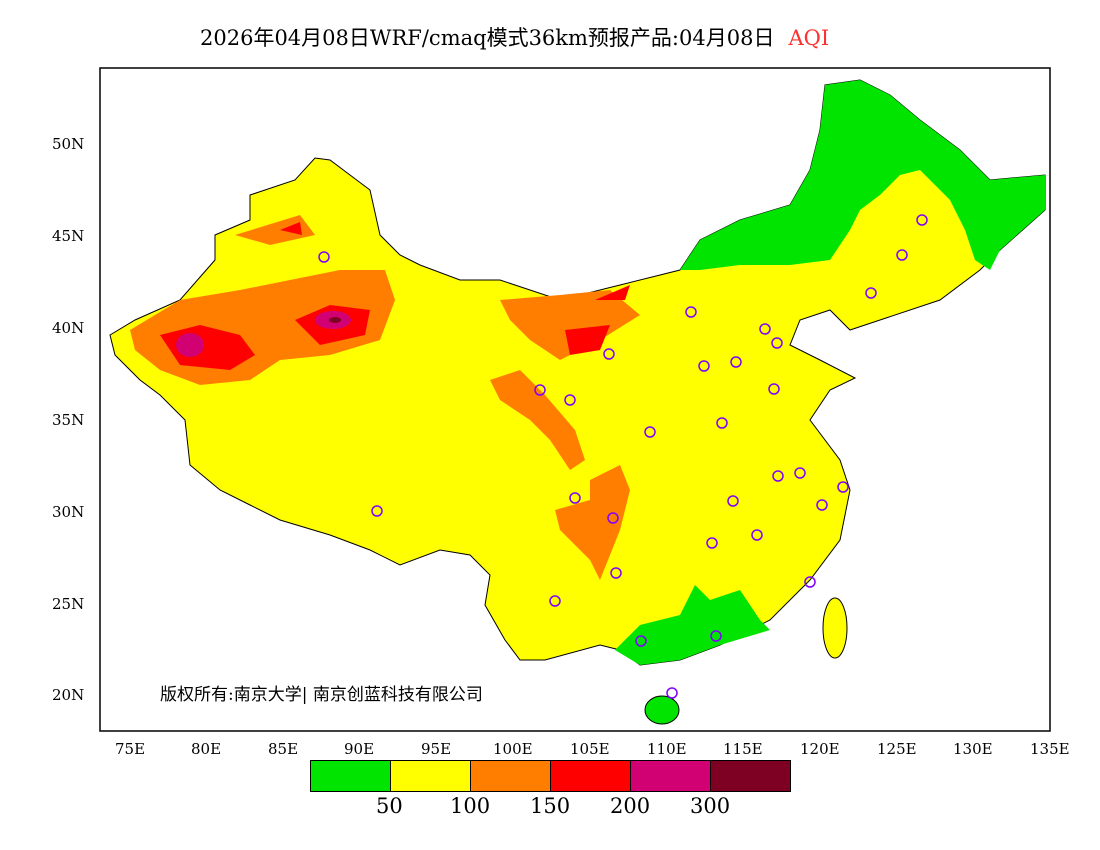 This screenshot has height=850, width=1100. What do you see at coordinates (973, 749) in the screenshot?
I see `lon-label: 130E` at bounding box center [973, 749].